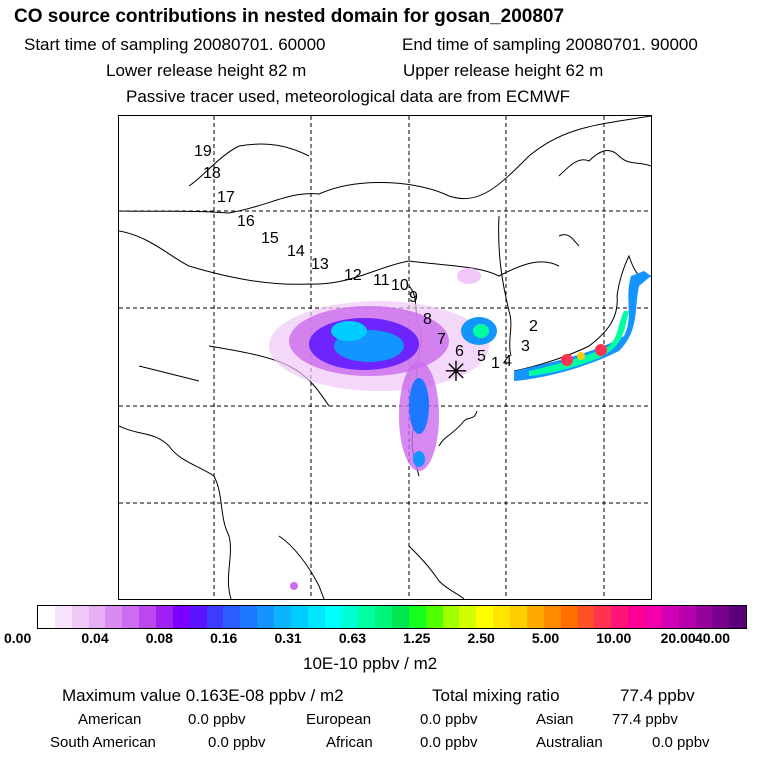 This screenshot has width=768, height=768. What do you see at coordinates (95, 638) in the screenshot?
I see `colorbar-tick-label: 0.04` at bounding box center [95, 638].